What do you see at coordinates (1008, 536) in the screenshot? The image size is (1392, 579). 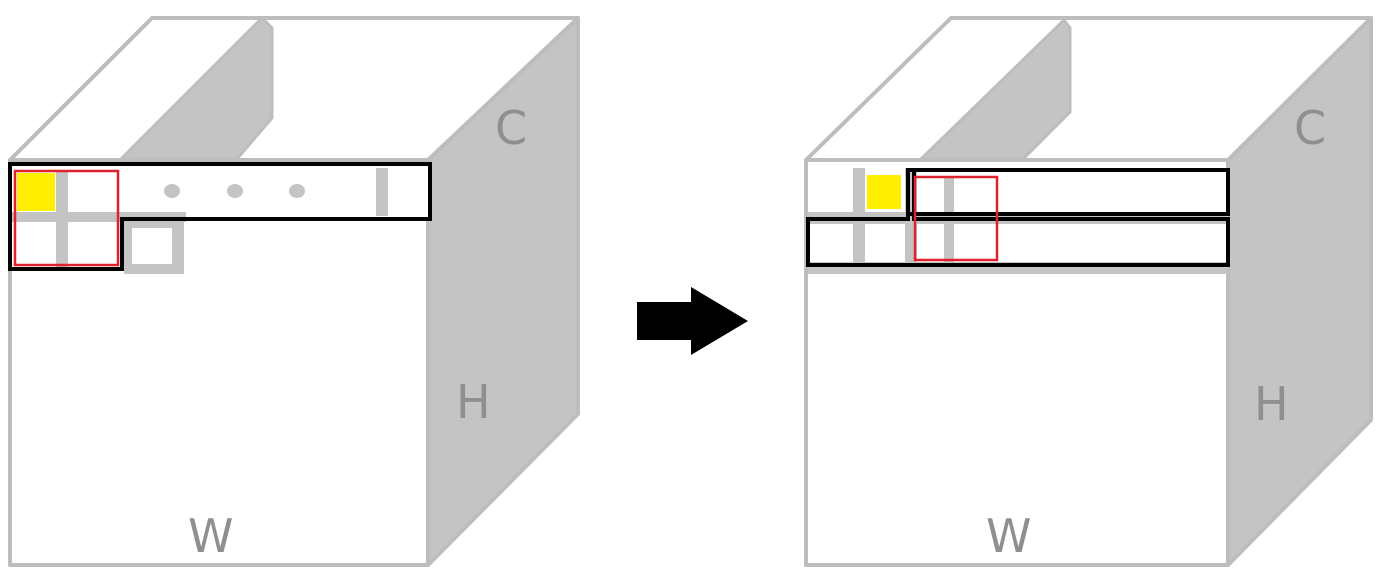 I see `right-label-w: W` at bounding box center [1008, 536].